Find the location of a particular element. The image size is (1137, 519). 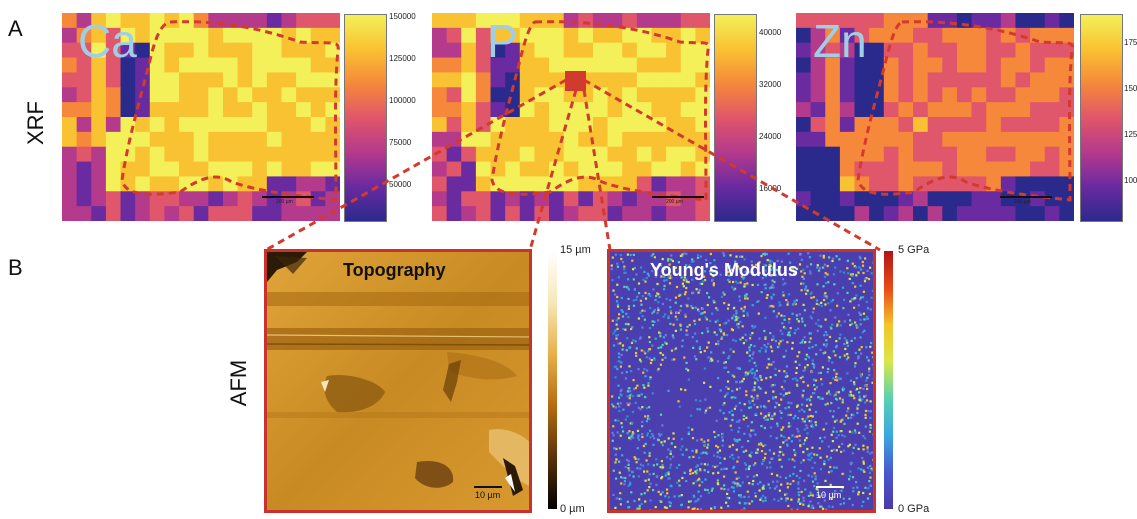

afm-topography-title: Topography is located at coordinates (394, 270).